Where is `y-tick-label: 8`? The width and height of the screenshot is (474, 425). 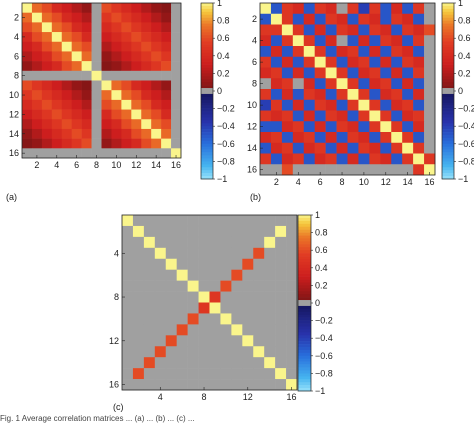
y-tick-label: 8 is located at coordinates (254, 84).